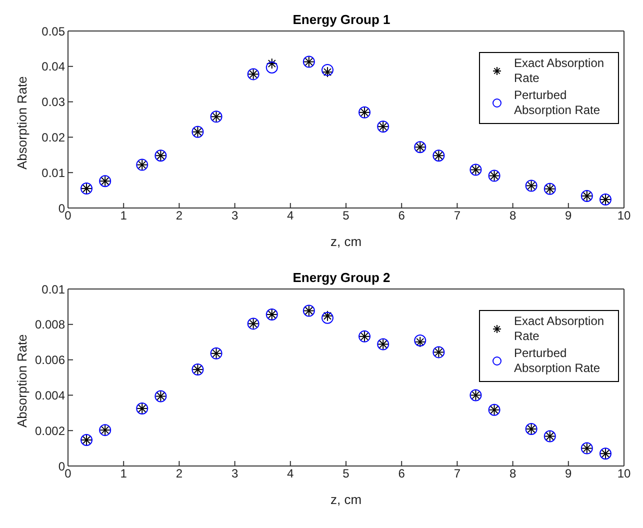 The width and height of the screenshot is (643, 528). What do you see at coordinates (50, 395) in the screenshot?
I see `y-tick-label: 0.004` at bounding box center [50, 395].